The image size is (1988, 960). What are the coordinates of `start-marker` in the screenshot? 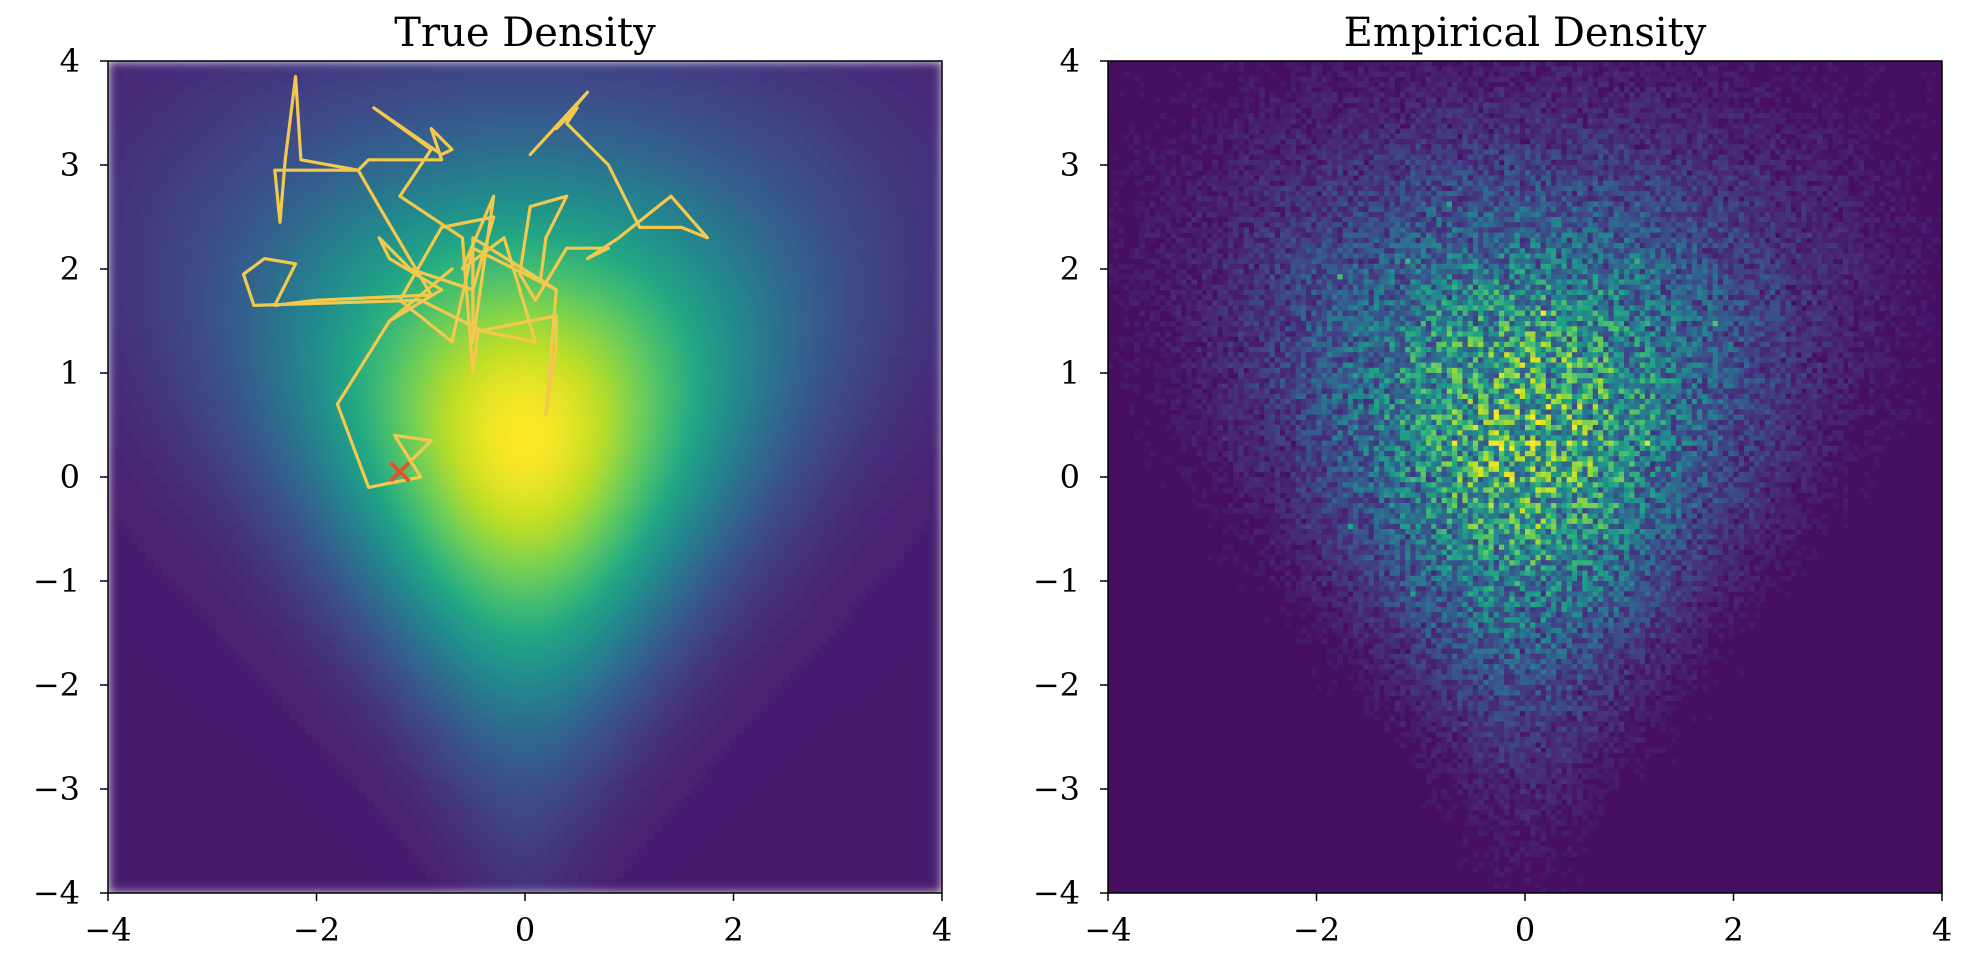 It's located at (399, 471).